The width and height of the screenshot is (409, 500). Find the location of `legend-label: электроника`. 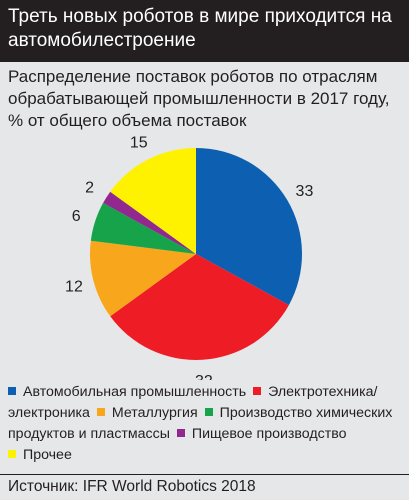

legend-label: электроника is located at coordinates (49, 413).